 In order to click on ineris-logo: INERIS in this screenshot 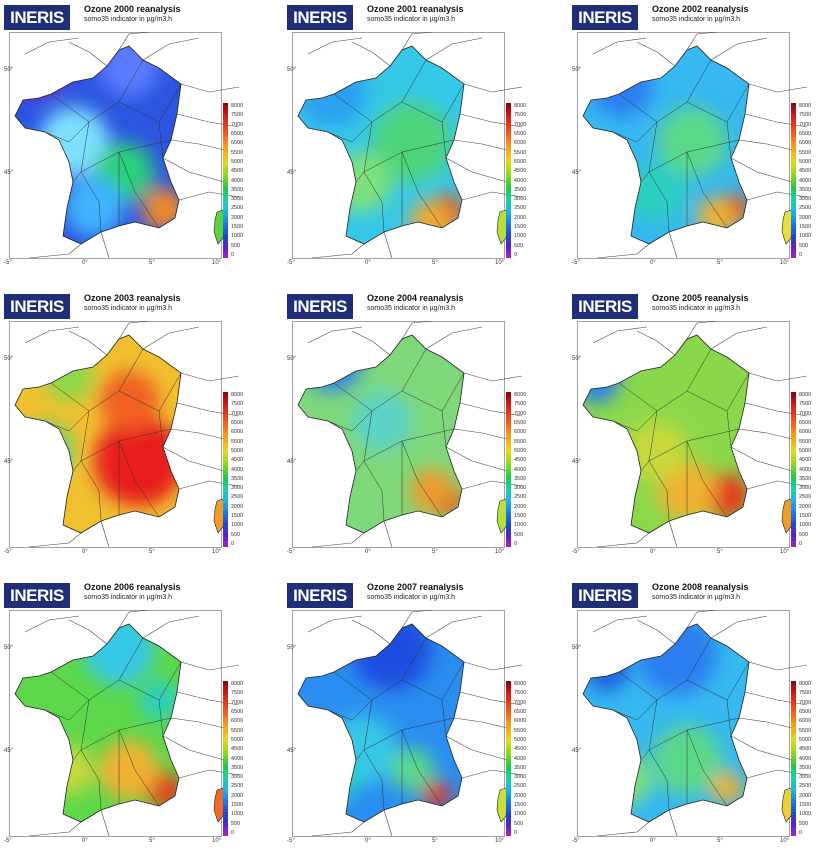, I will do `click(605, 17)`.